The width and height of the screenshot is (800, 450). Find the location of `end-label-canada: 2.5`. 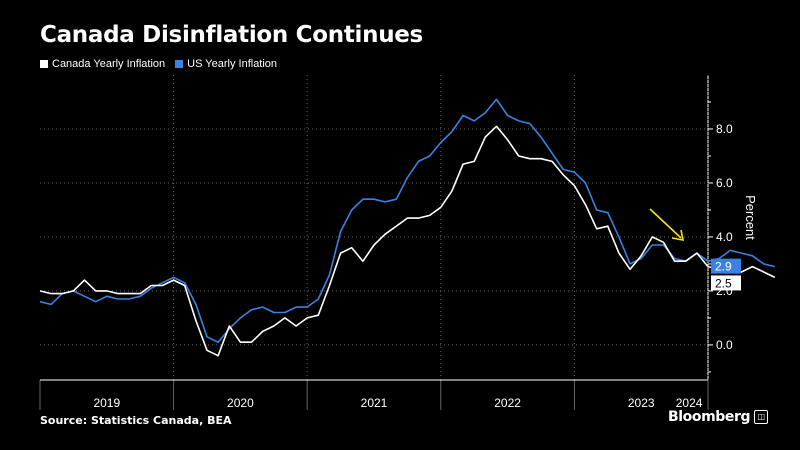

end-label-canada: 2.5 is located at coordinates (723, 283).